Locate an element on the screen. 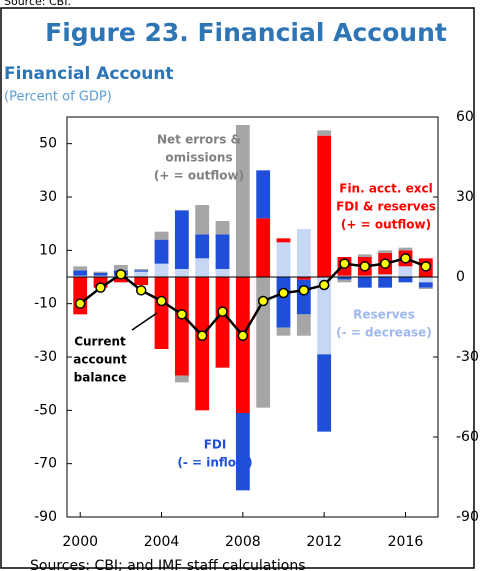 The image size is (492, 571). annotation: Fin. acct. excl is located at coordinates (386, 189).